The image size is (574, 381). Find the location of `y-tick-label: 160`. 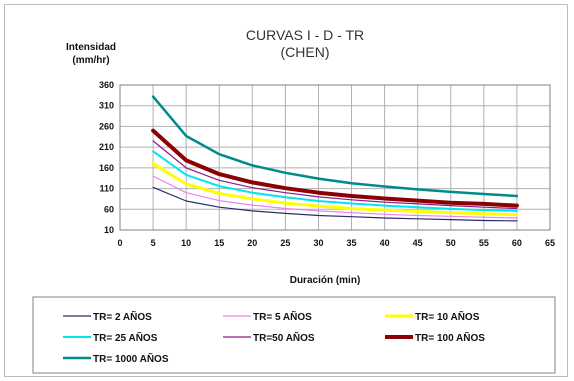

y-tick-label: 160 is located at coordinates (106, 168).